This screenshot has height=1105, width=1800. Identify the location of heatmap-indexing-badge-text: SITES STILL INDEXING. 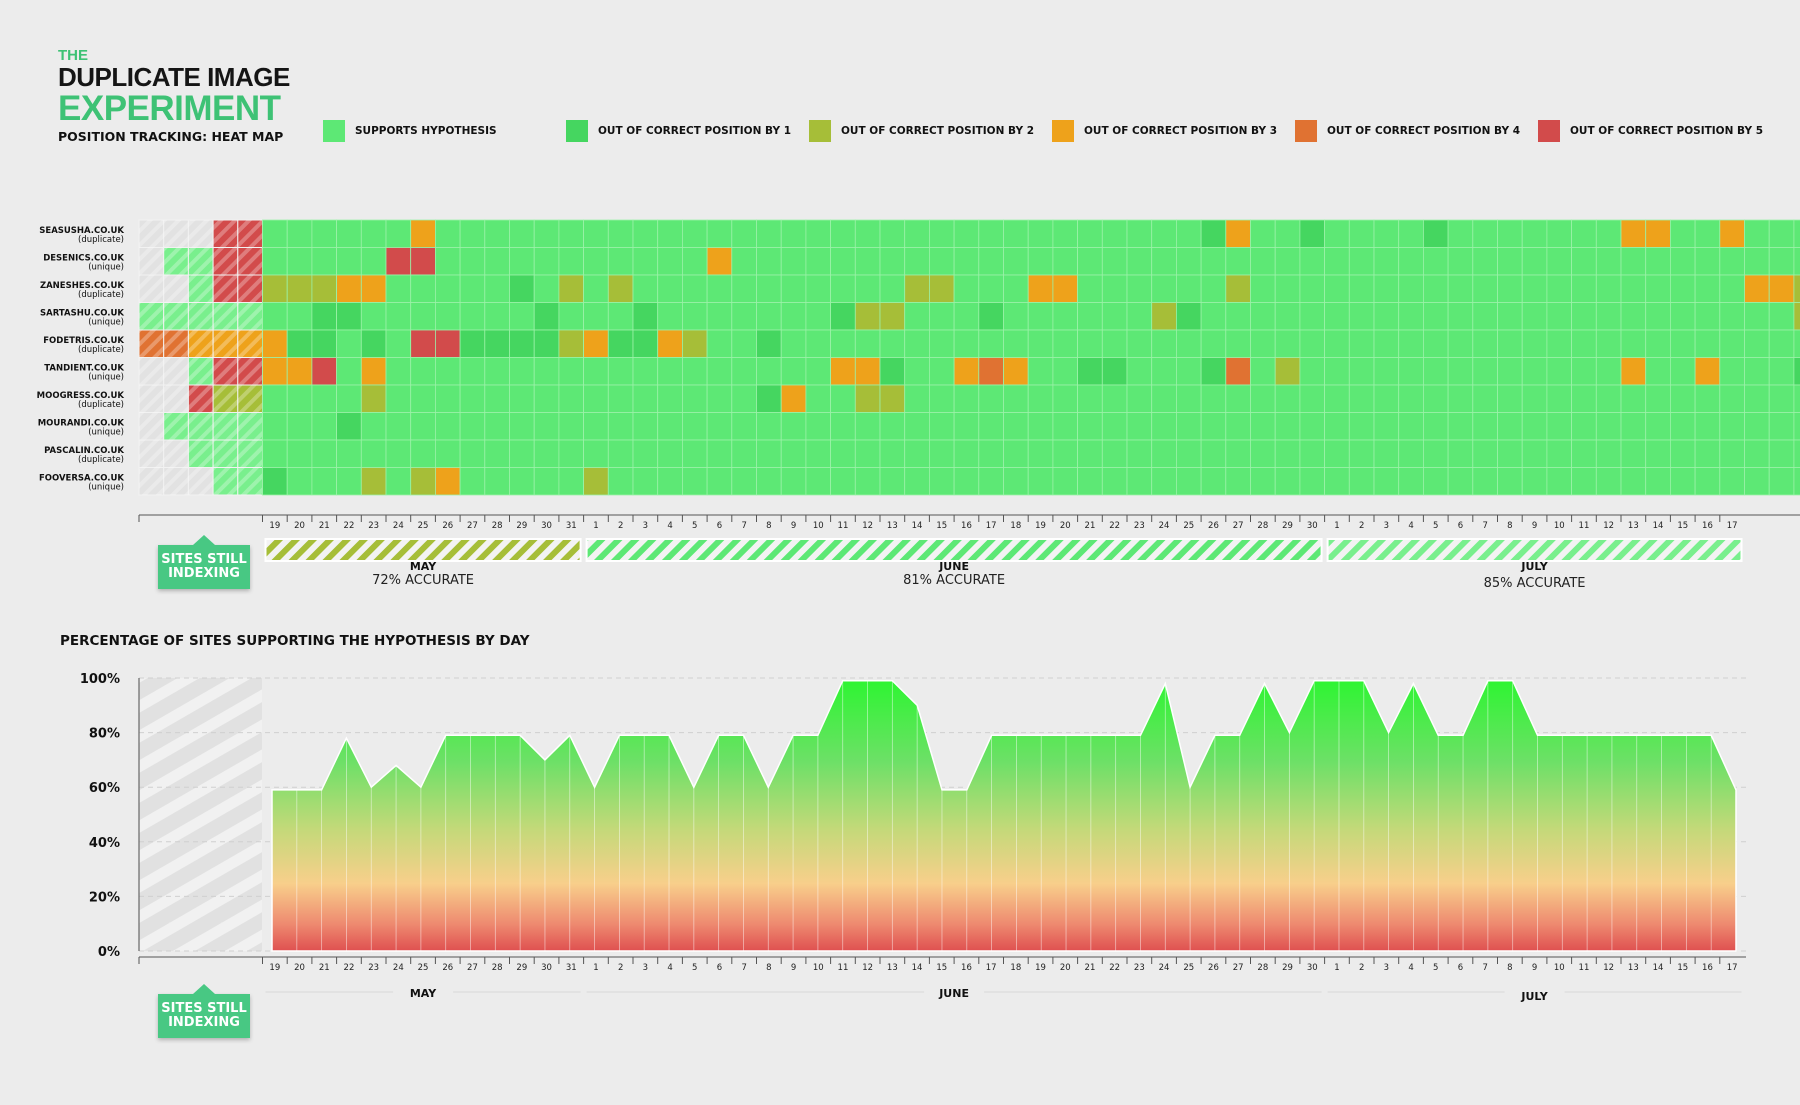
(204, 566).